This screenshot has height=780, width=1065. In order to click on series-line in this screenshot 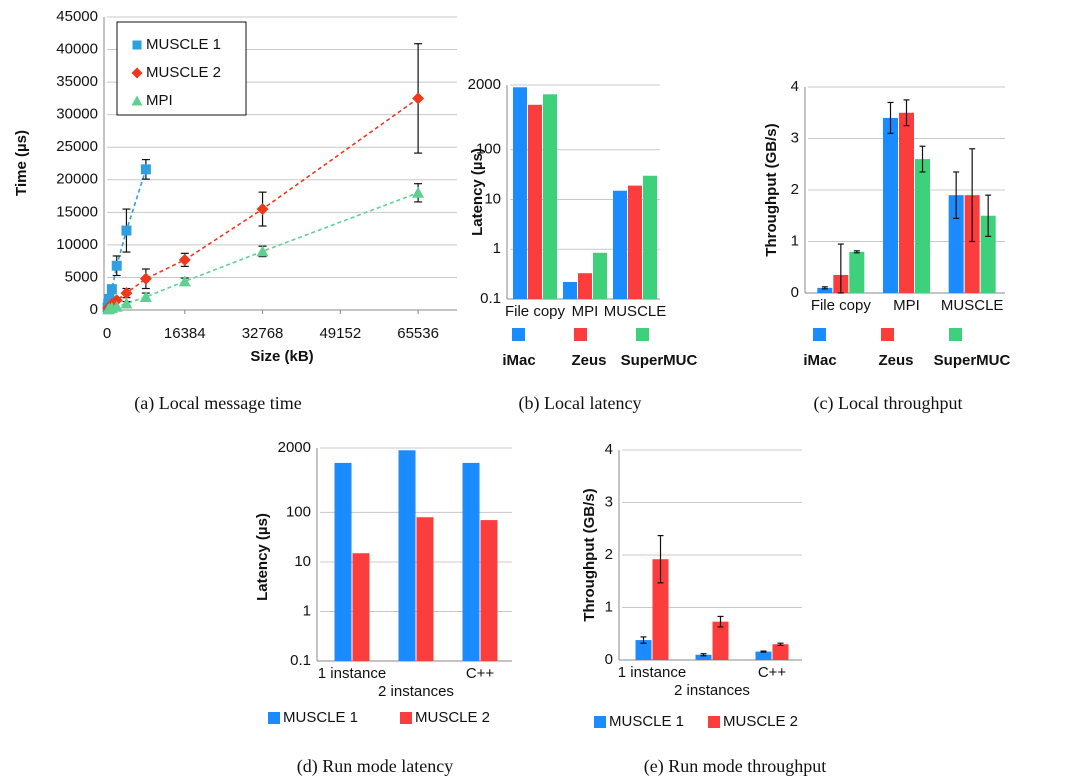, I will do `click(263, 203)`.